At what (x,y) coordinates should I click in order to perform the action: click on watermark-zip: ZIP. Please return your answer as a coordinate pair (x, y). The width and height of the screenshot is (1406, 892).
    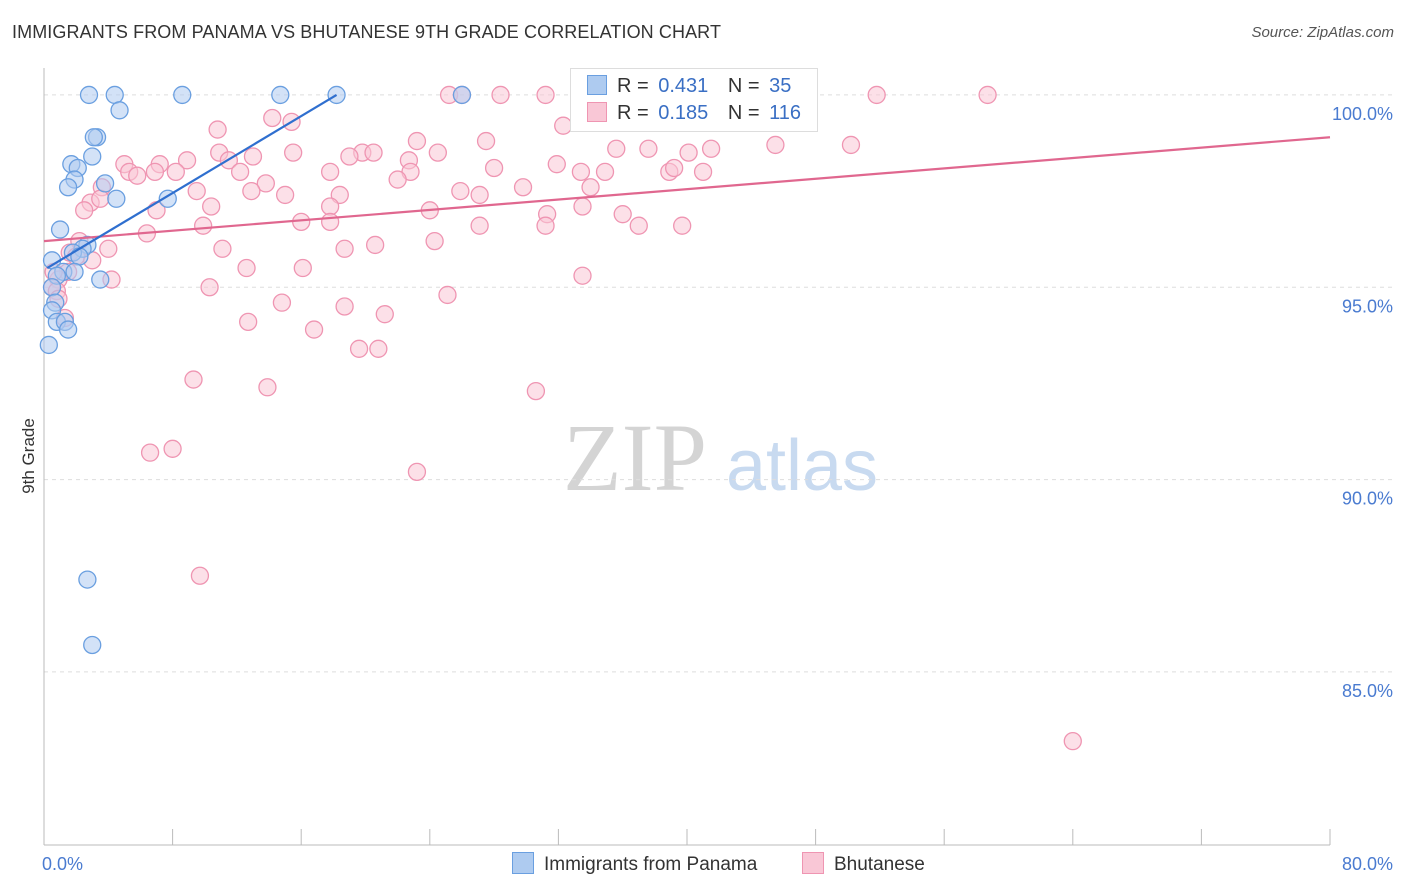
    Looking at the image, I should click on (635, 457).